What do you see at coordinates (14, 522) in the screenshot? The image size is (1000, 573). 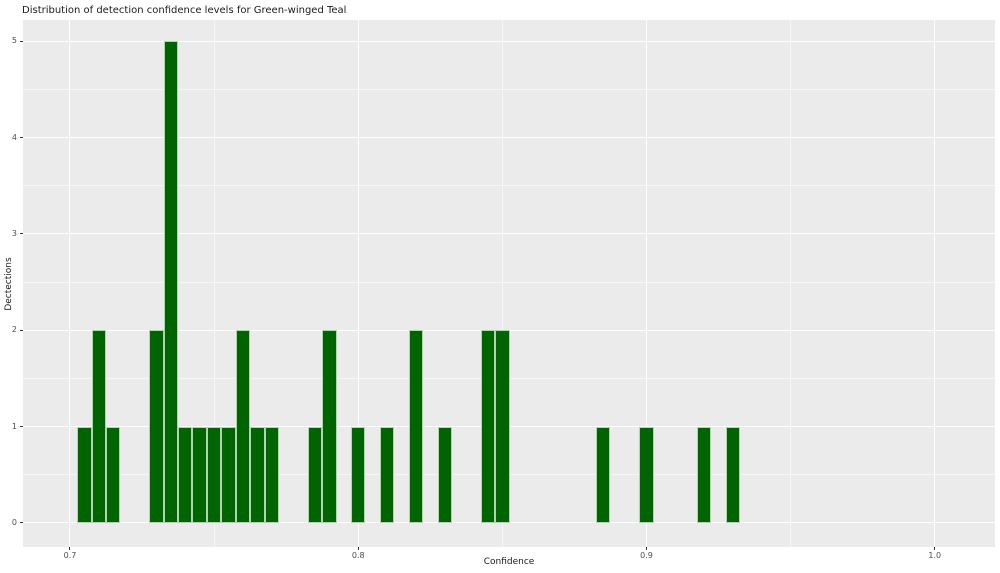 I see `y-tick-label: 0` at bounding box center [14, 522].